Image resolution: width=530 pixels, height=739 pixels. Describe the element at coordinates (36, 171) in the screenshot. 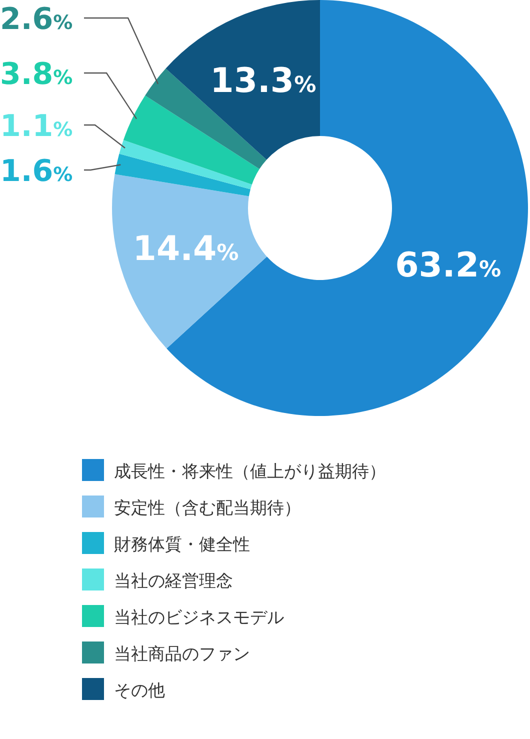

I see `data-label: 1.6%` at that location.